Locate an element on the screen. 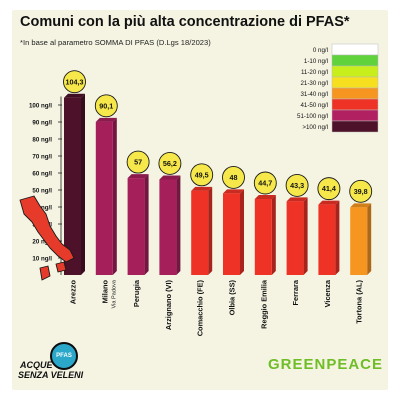  y-tick-label: 60 ng/l is located at coordinates (42, 174).